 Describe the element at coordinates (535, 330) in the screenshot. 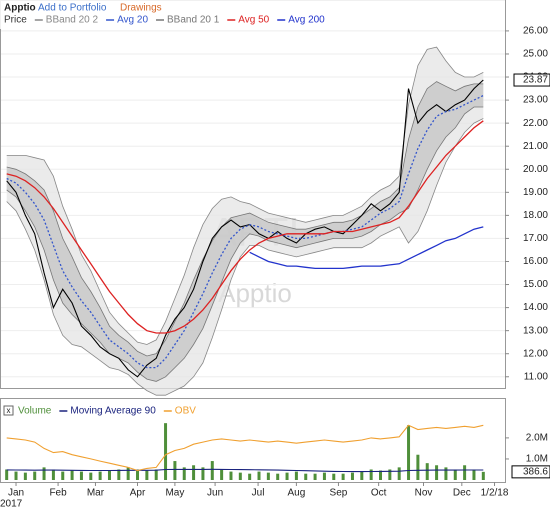

I see `y-tick-label: 13.00` at that location.